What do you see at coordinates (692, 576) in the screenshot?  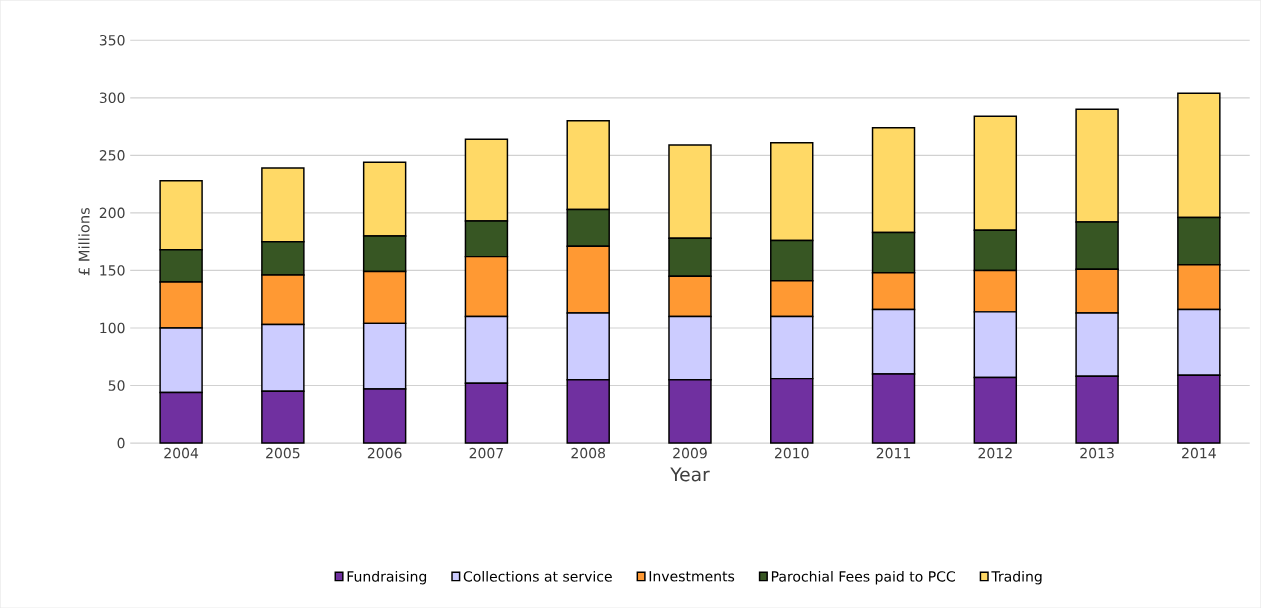 I see `legend-label: Investments` at bounding box center [692, 576].